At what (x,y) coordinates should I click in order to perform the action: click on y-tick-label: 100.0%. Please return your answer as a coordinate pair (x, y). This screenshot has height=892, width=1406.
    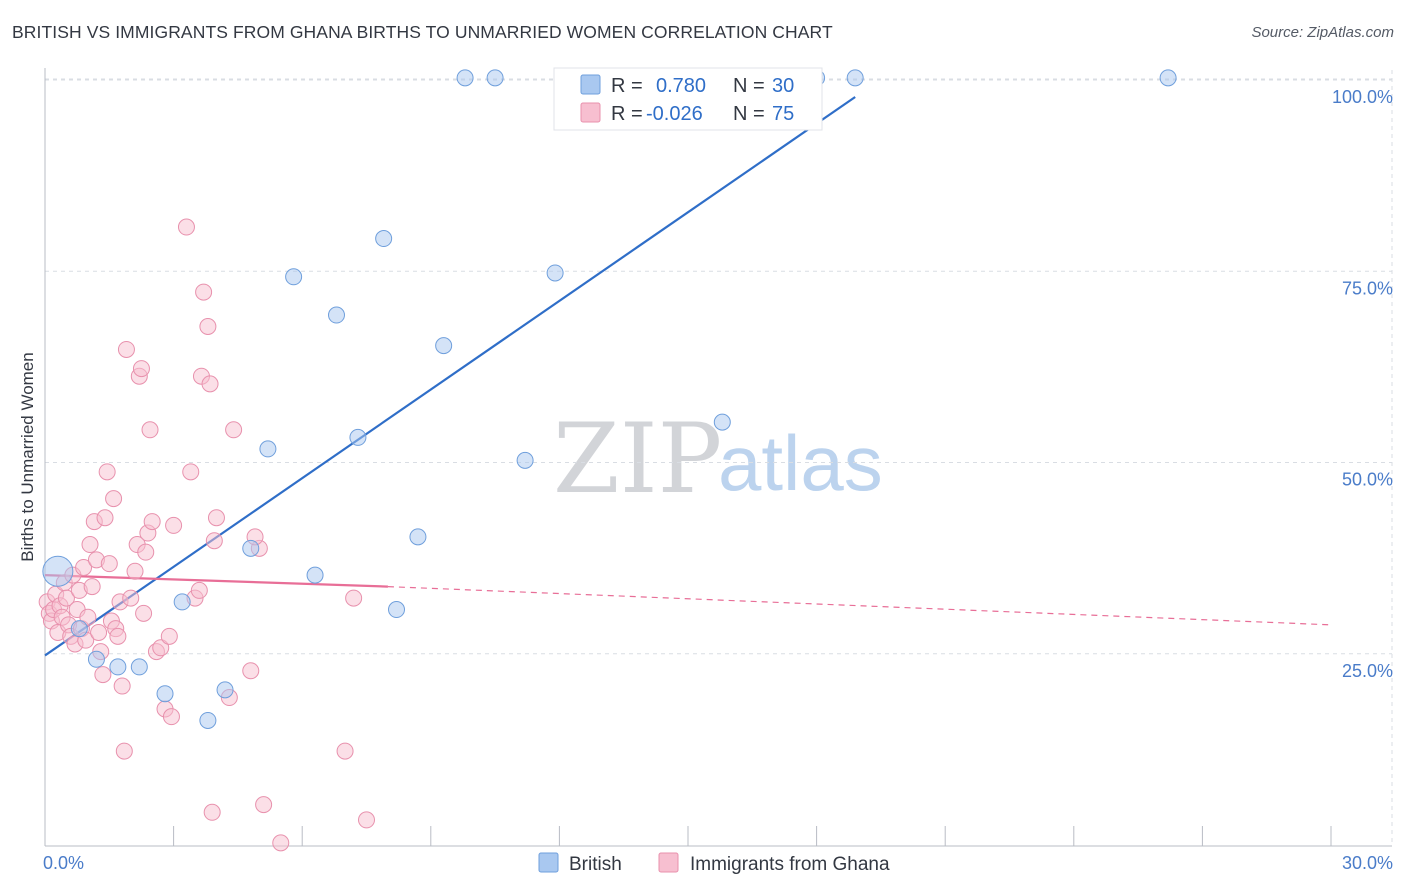
    Looking at the image, I should click on (1362, 97).